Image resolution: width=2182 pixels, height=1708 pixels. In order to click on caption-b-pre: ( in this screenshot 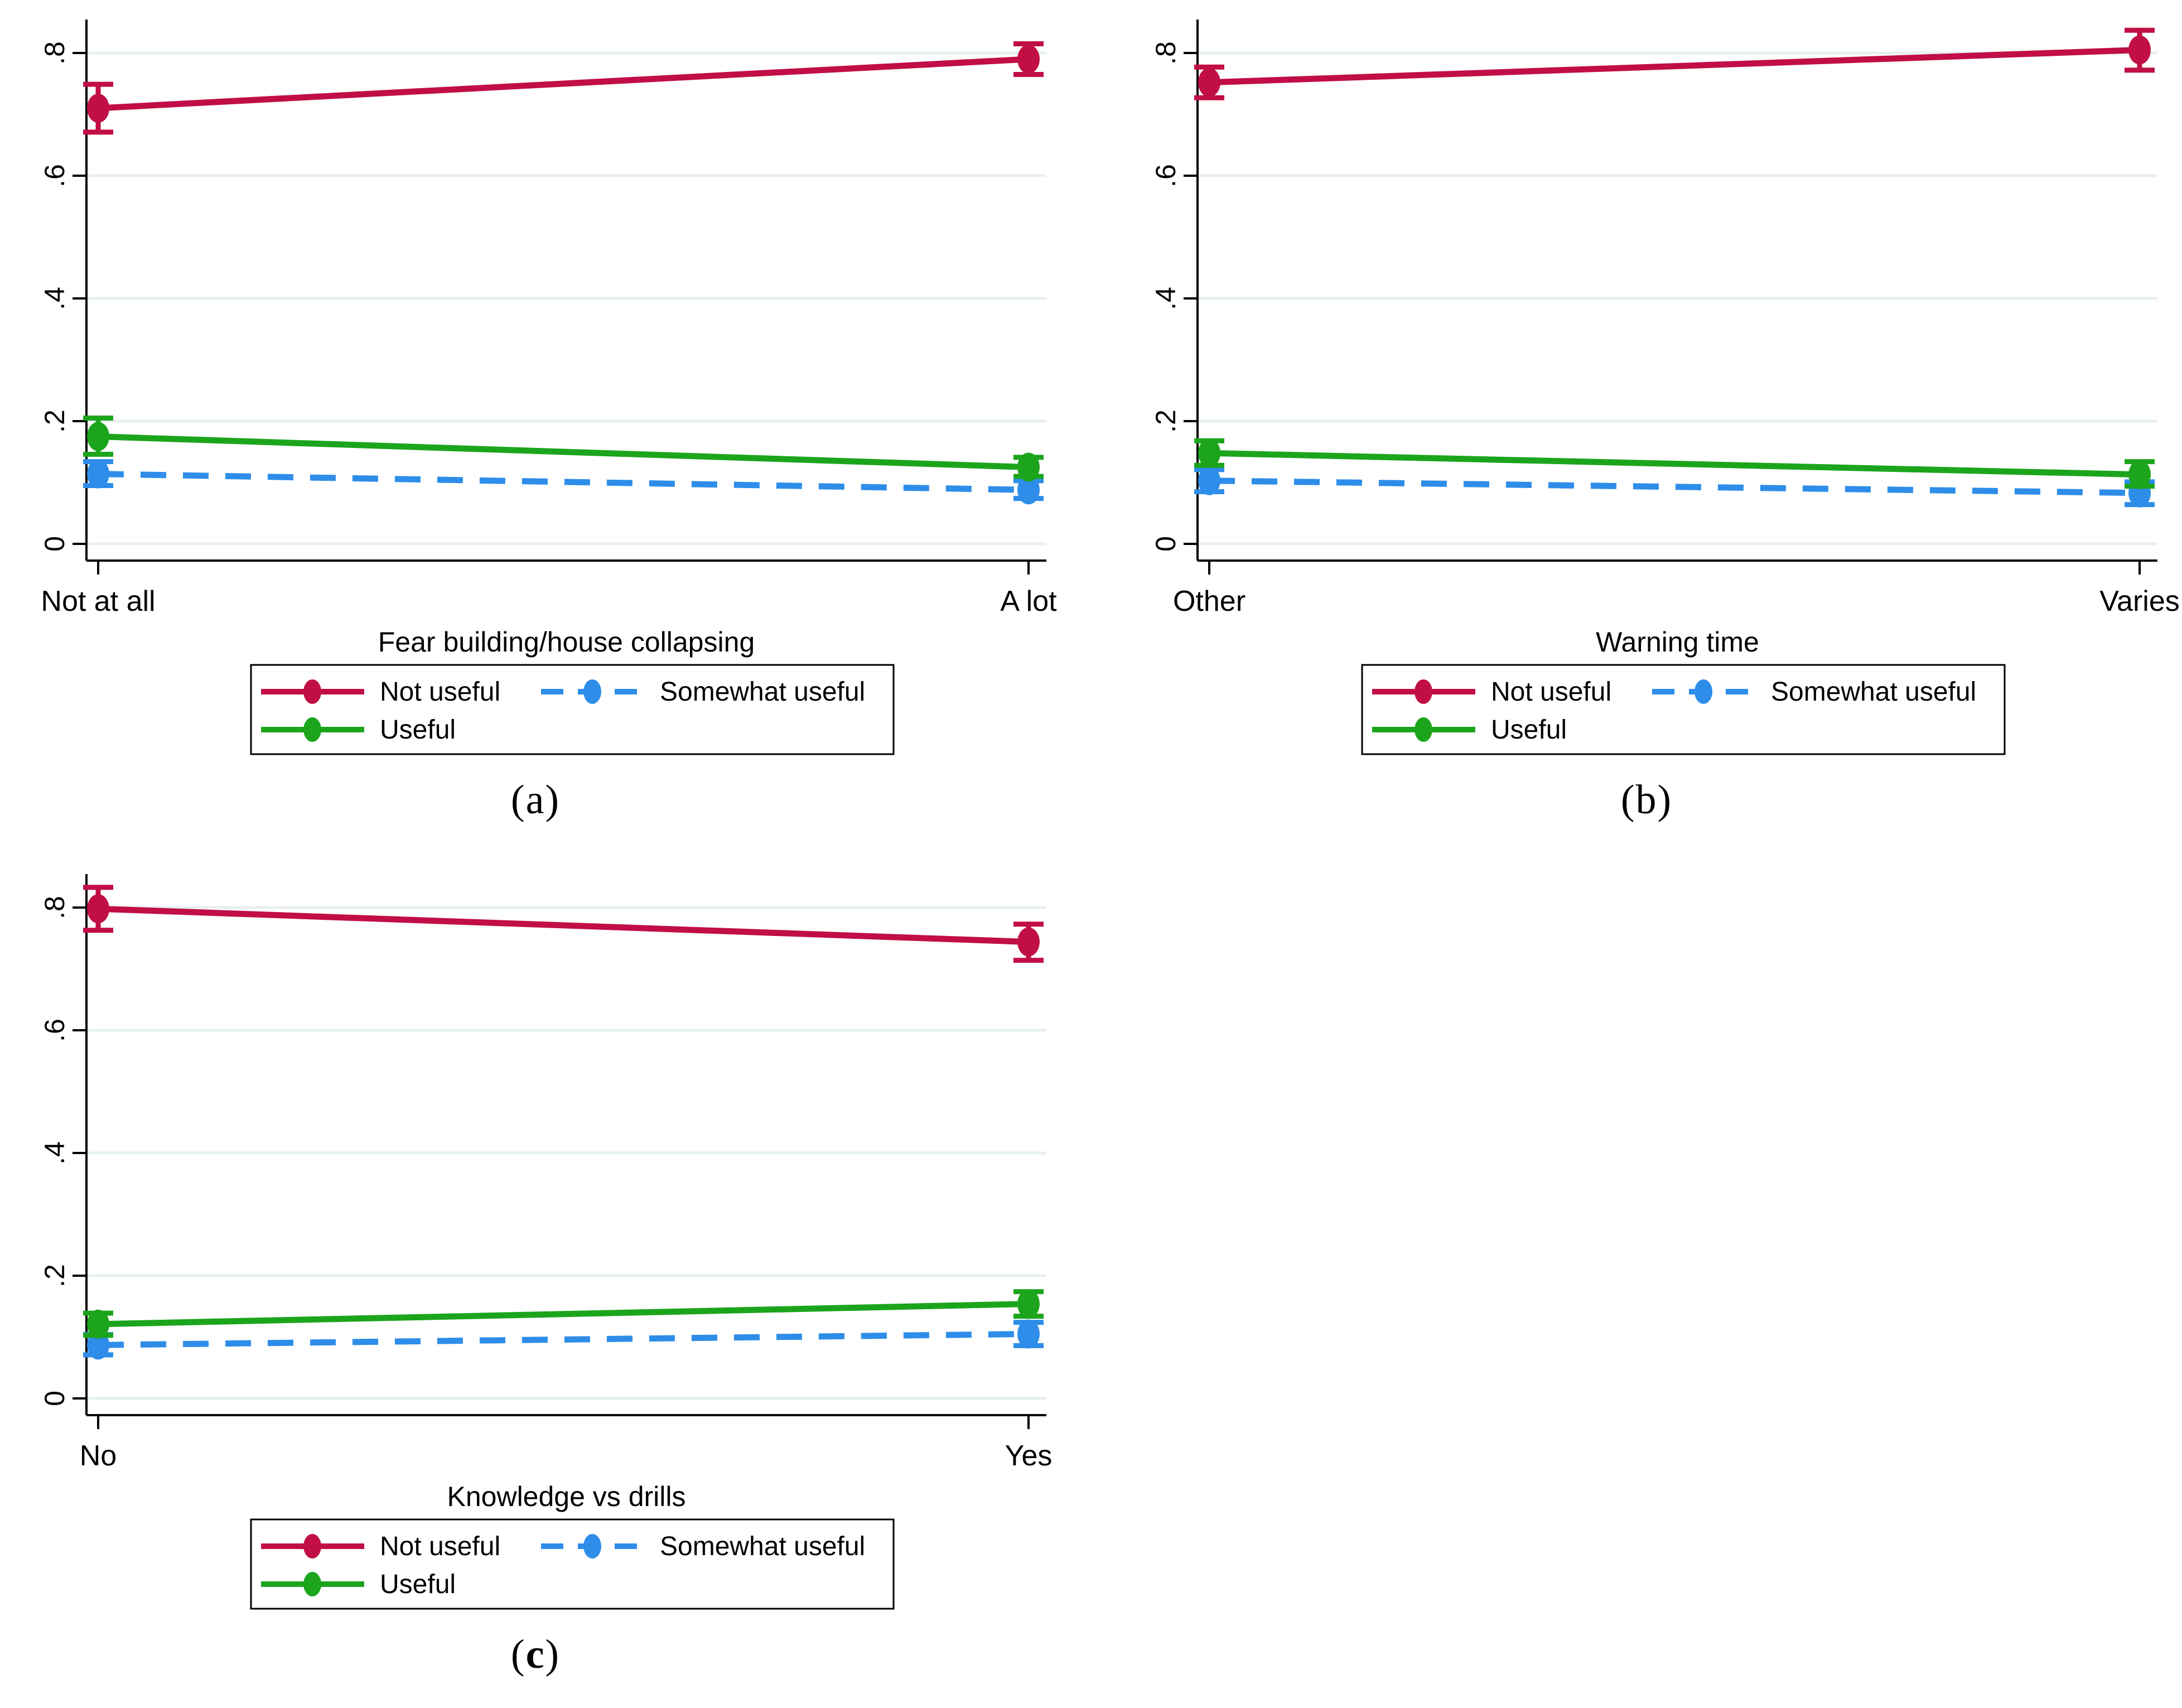, I will do `click(1628, 800)`.